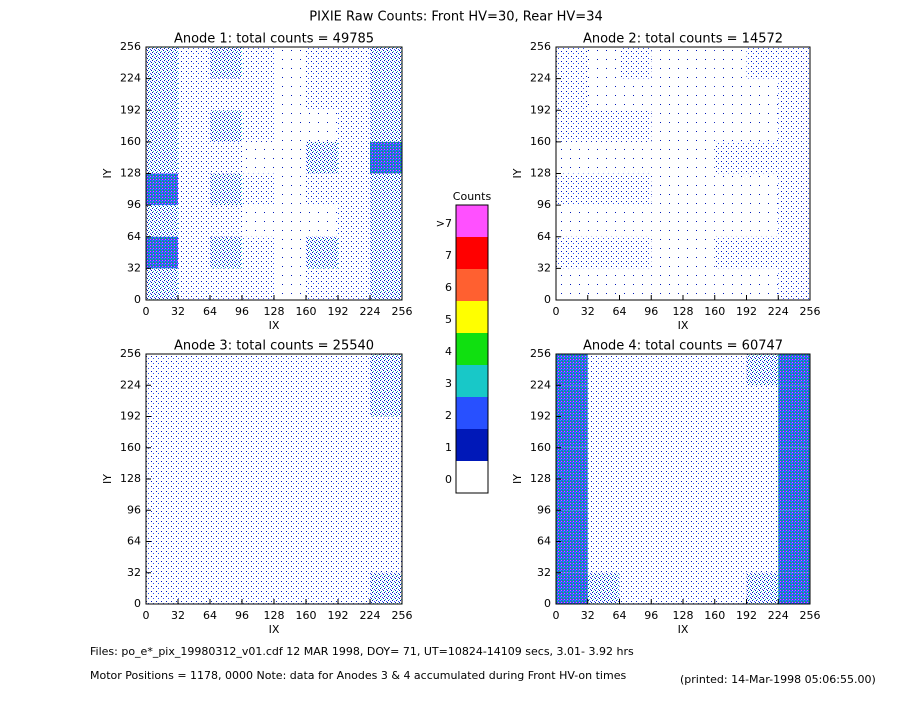  Describe the element at coordinates (544, 267) in the screenshot. I see `y-tick-label: 32` at that location.